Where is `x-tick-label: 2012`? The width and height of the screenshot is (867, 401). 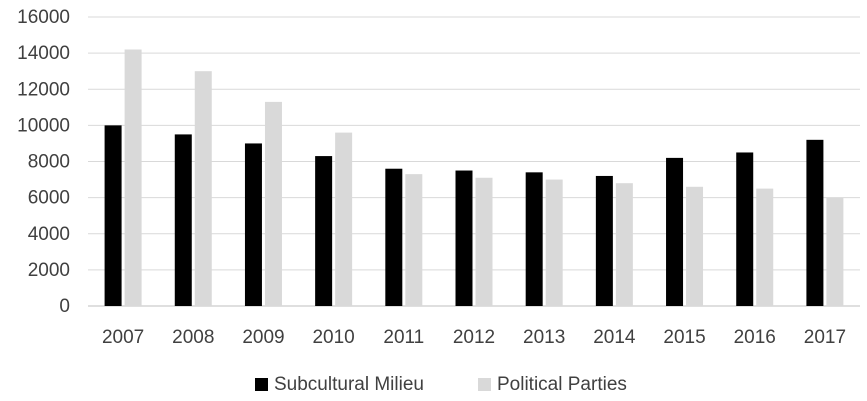
x-tick-label: 2012 is located at coordinates (474, 337).